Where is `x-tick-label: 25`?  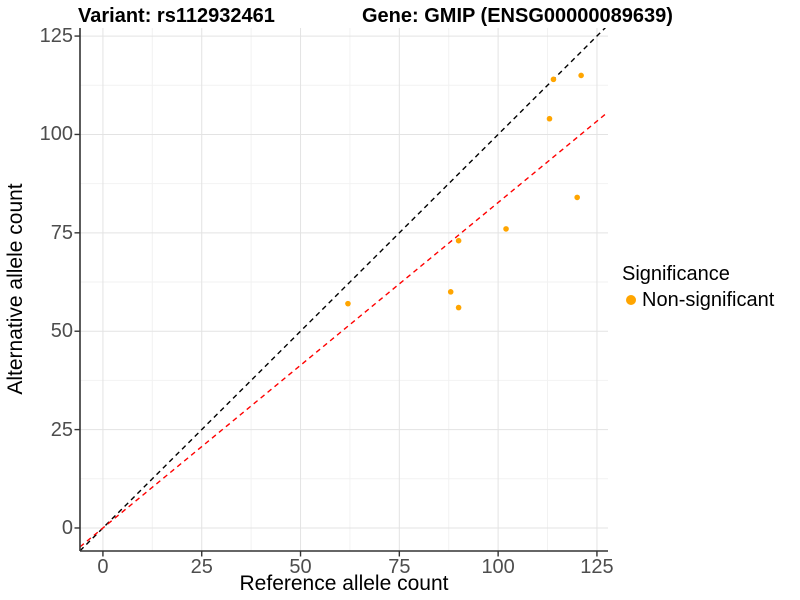
x-tick-label: 25 is located at coordinates (201, 567).